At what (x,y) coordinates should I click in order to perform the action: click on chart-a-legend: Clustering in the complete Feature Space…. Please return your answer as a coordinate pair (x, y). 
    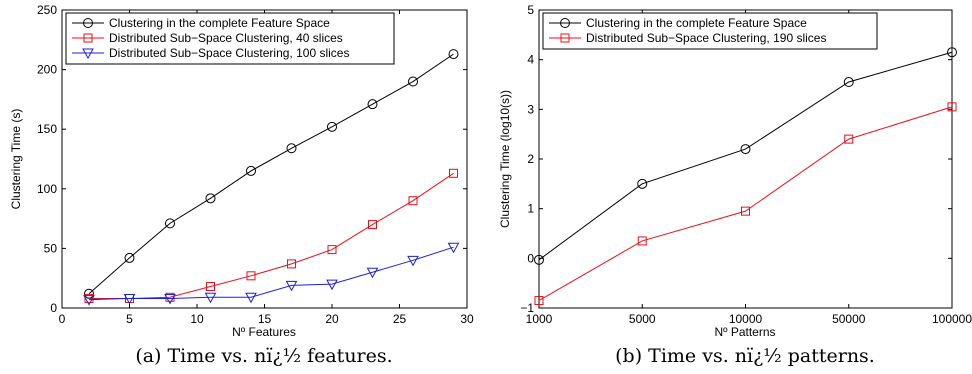
    Looking at the image, I should click on (230, 38).